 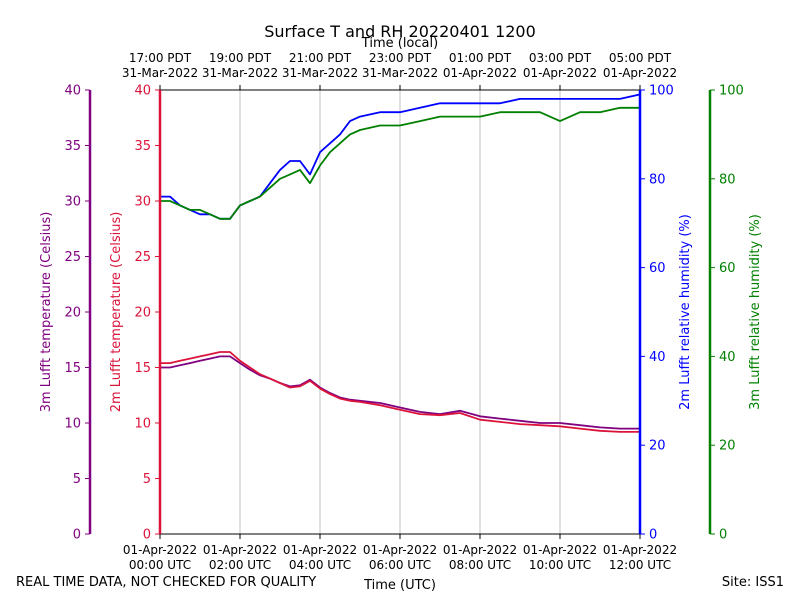 I want to click on x-tick-label-utc-time: 12:00 UTC, so click(x=640, y=565).